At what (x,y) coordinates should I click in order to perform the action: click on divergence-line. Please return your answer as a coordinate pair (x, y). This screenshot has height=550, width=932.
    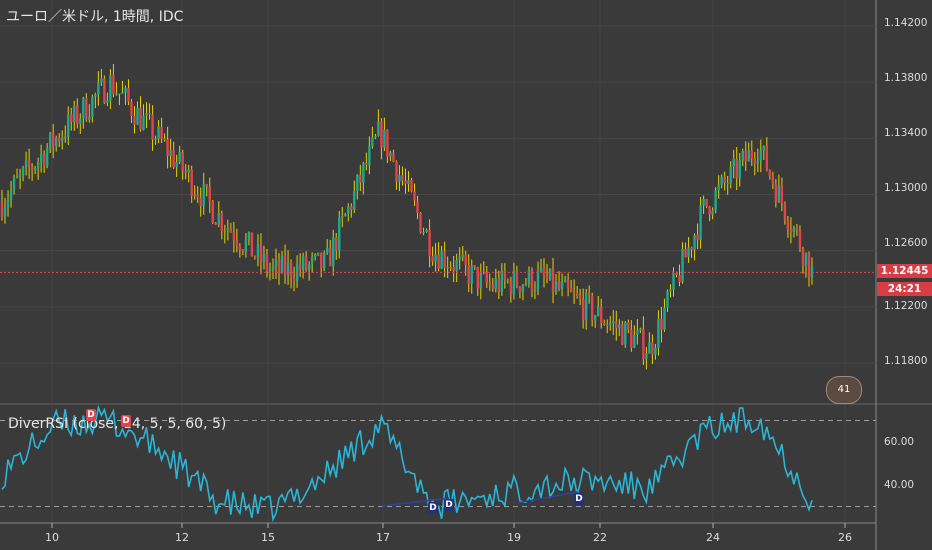
    Looking at the image, I should click on (415, 502).